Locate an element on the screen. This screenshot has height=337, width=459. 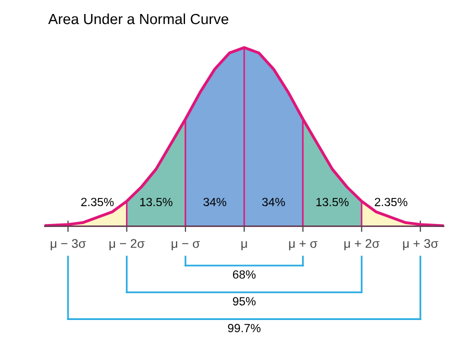
x-tick-label: μ + 3σ is located at coordinates (420, 244).